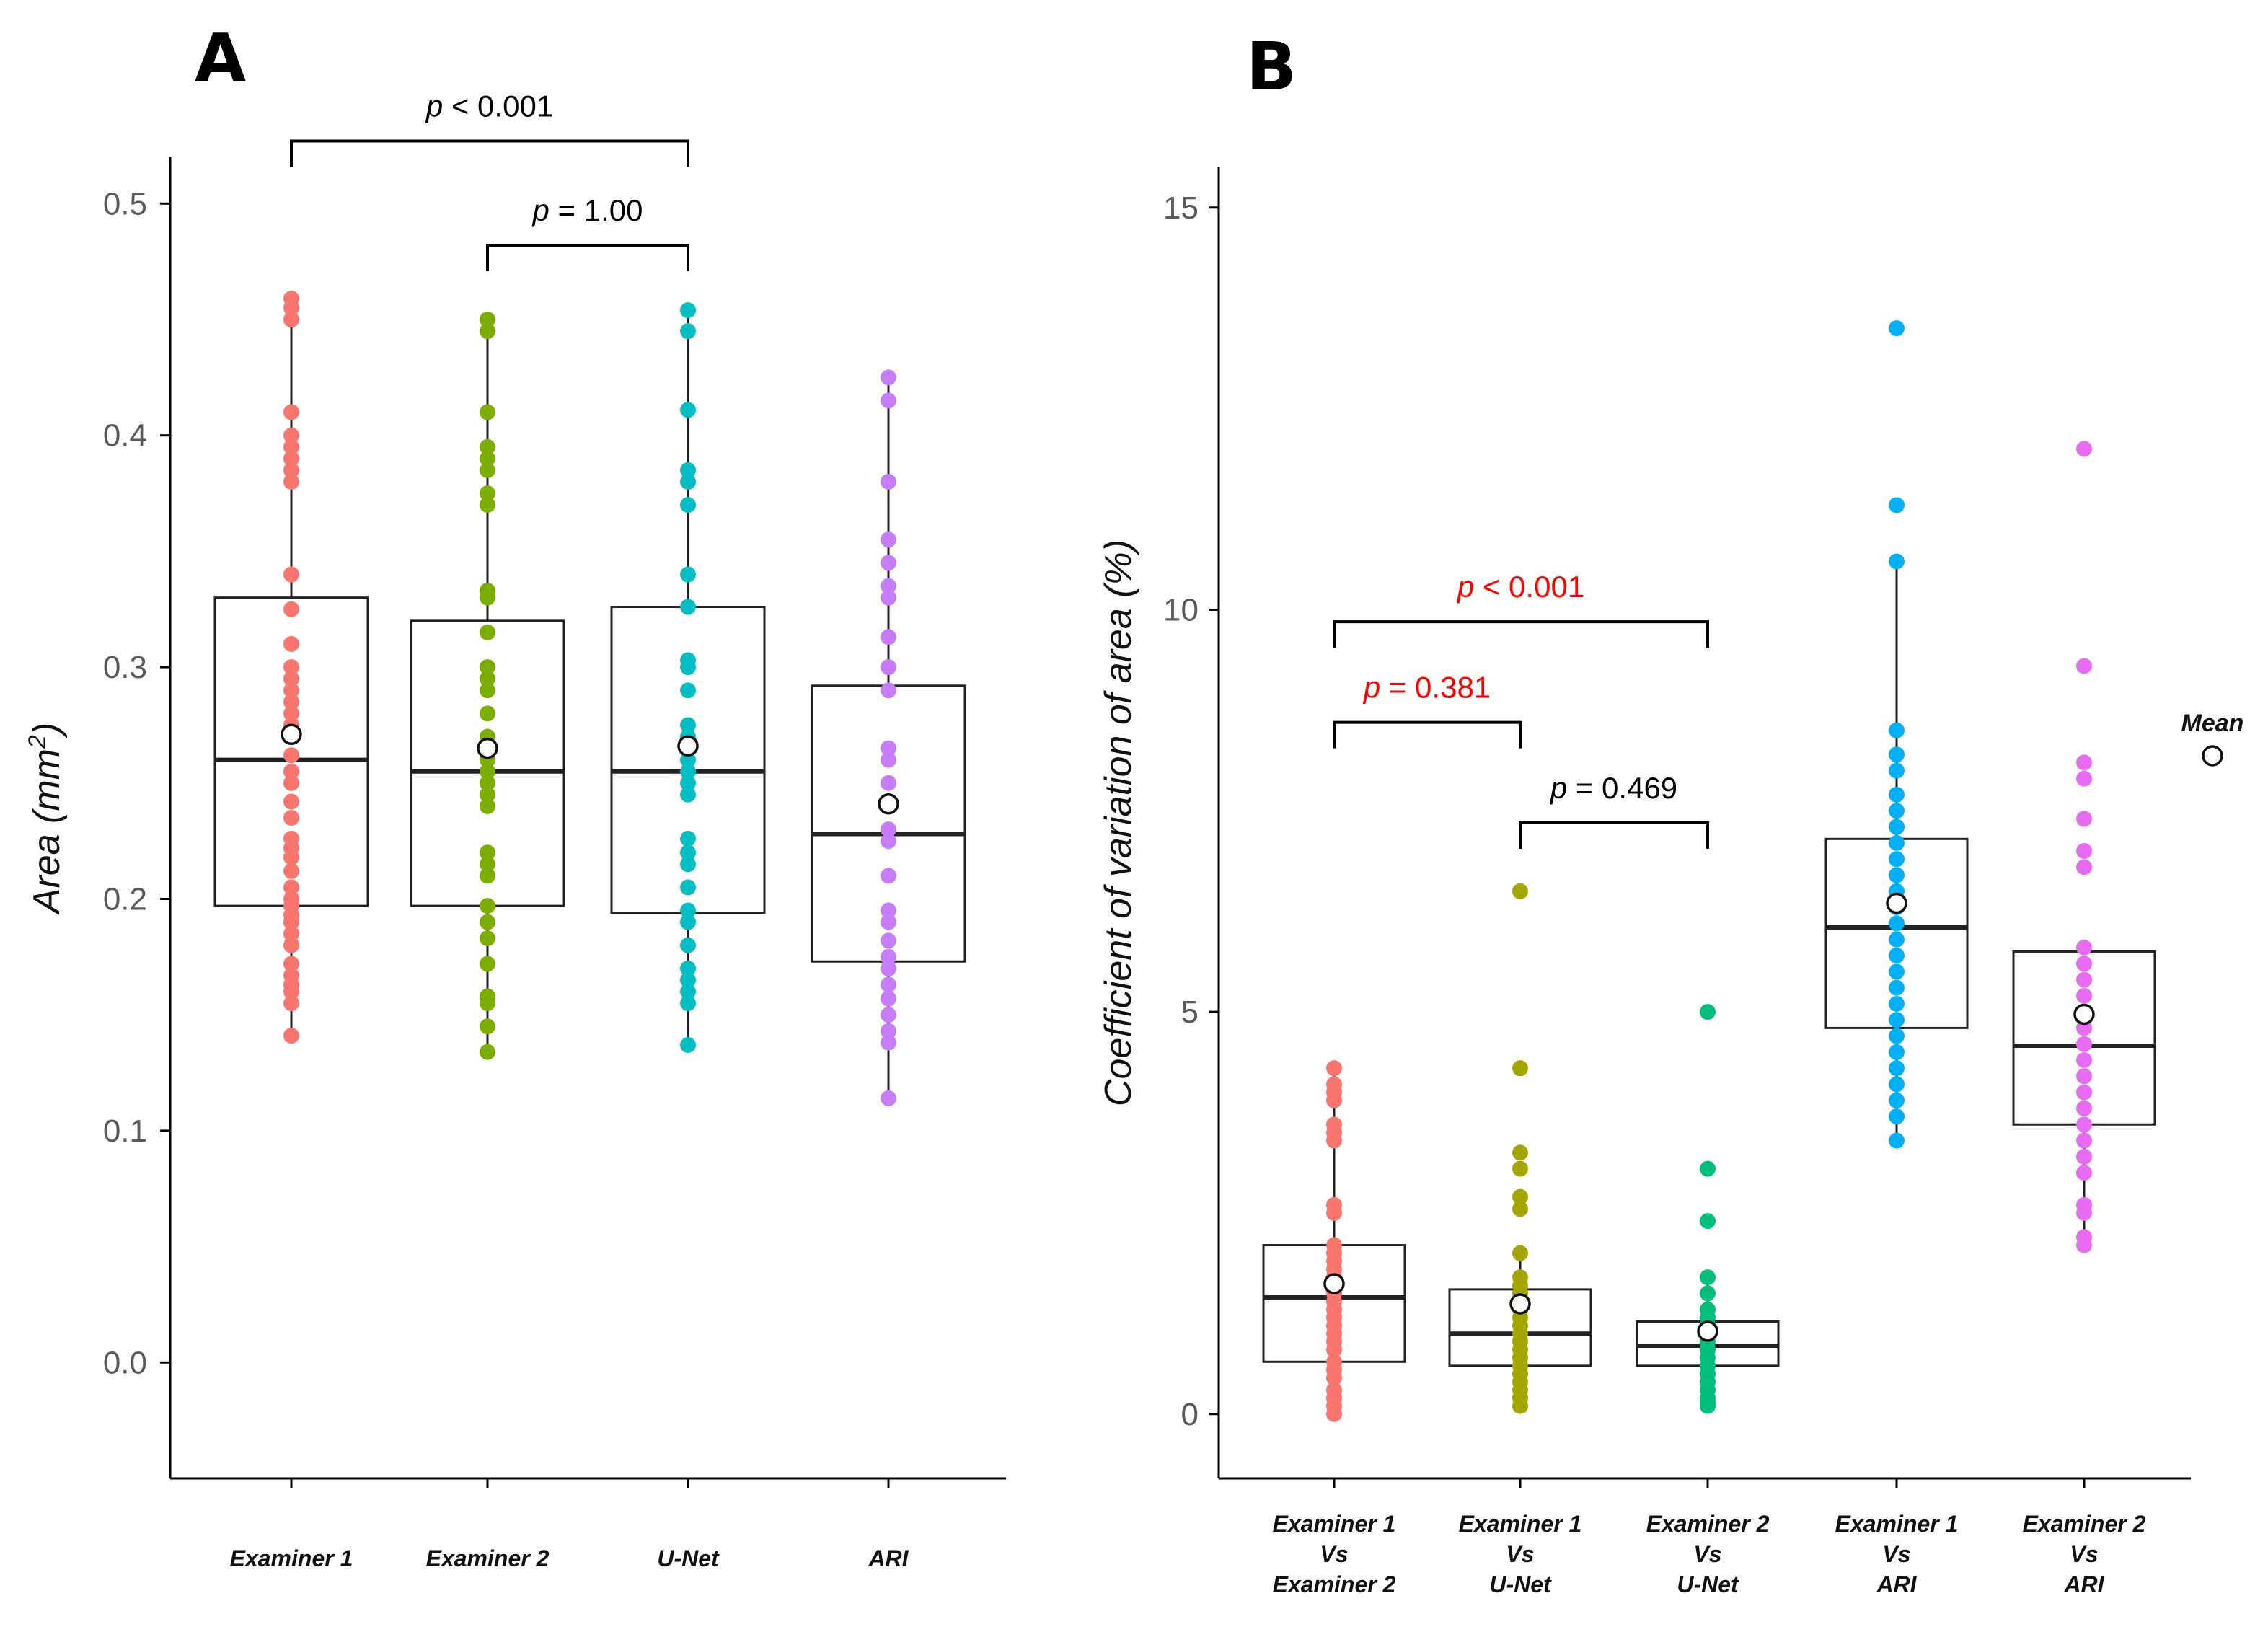  I want to click on panel-a-x-tick-label: ARI, so click(888, 1558).